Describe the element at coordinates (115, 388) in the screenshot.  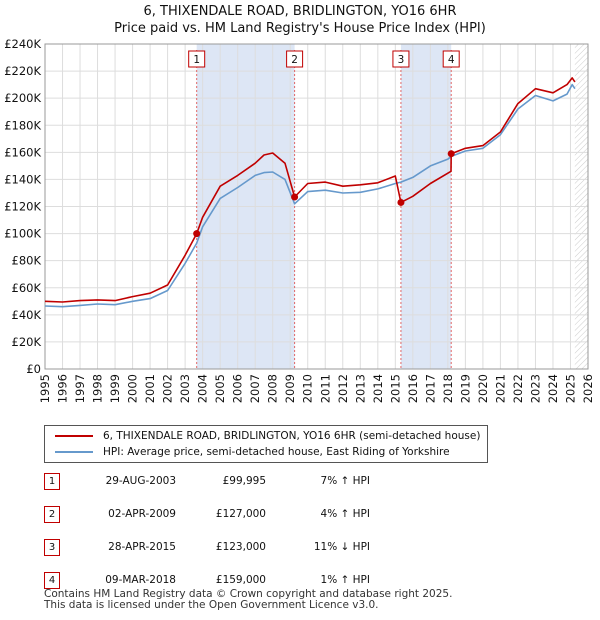
I see `x-tick-label: 1999` at that location.